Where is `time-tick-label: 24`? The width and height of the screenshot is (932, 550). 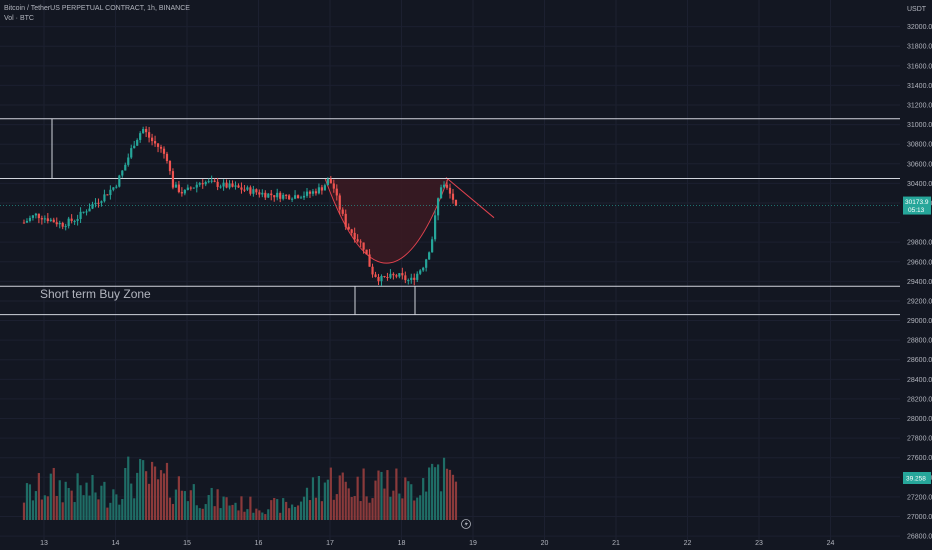 time-tick-label: 24 is located at coordinates (831, 543).